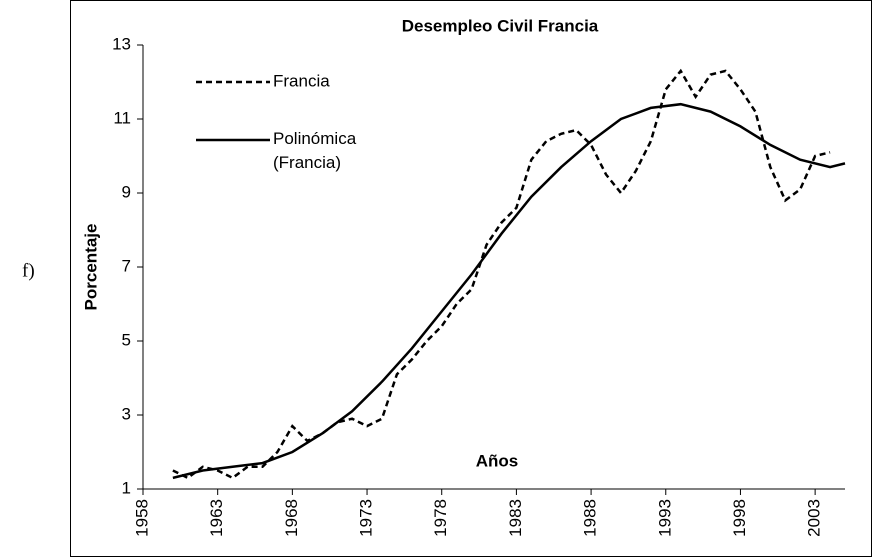  I want to click on y-tick-label: 13, so click(121, 43).